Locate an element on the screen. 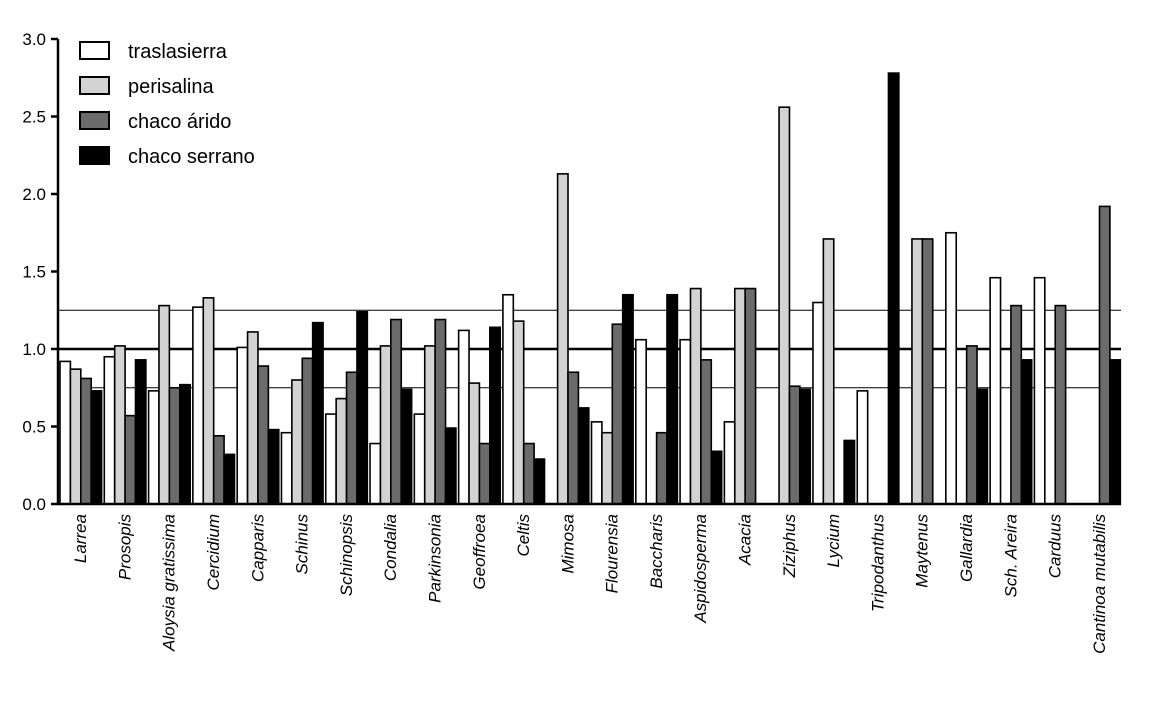 This screenshot has width=1149, height=709. category-label: Carduus is located at coordinates (1055, 546).